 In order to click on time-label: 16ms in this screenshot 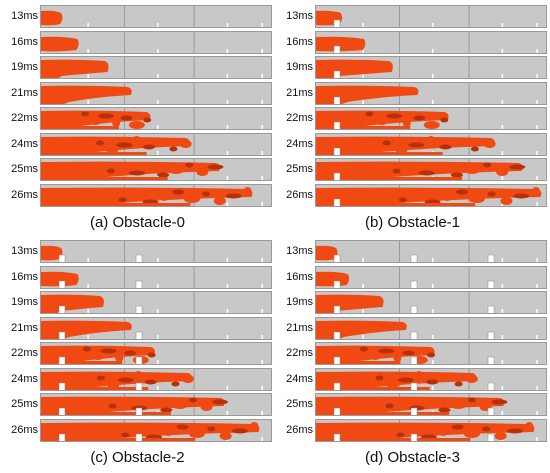, I will do `click(299, 41)`.